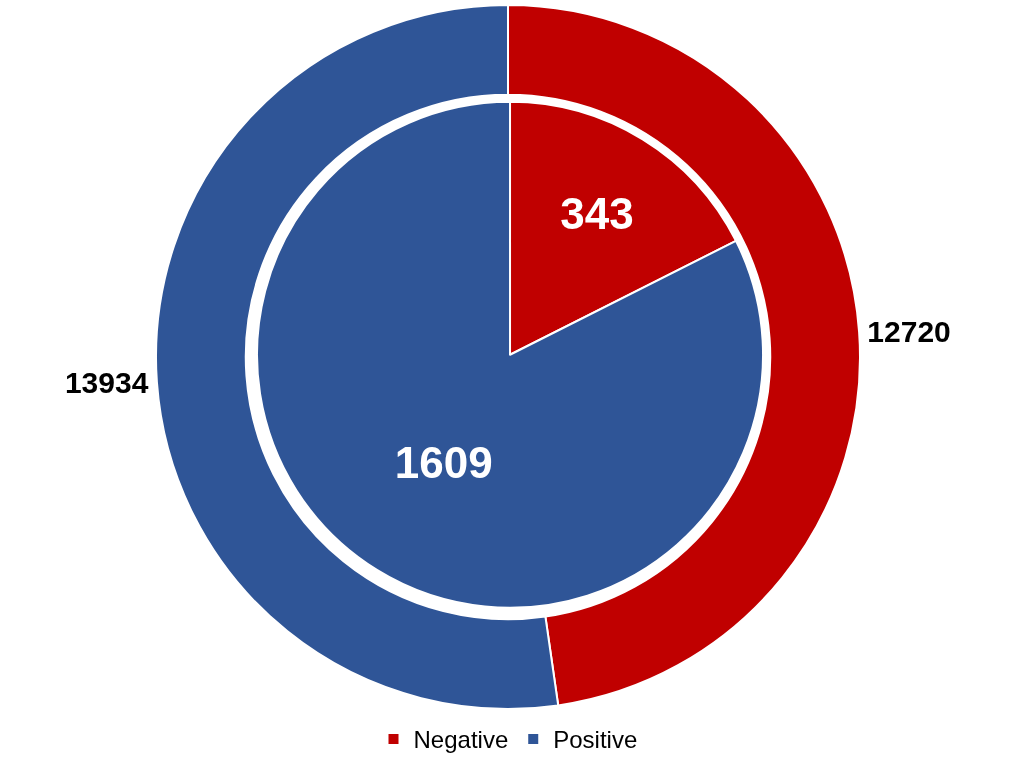 The height and width of the screenshot is (762, 1016). What do you see at coordinates (443, 462) in the screenshot?
I see `data-label: 1609` at bounding box center [443, 462].